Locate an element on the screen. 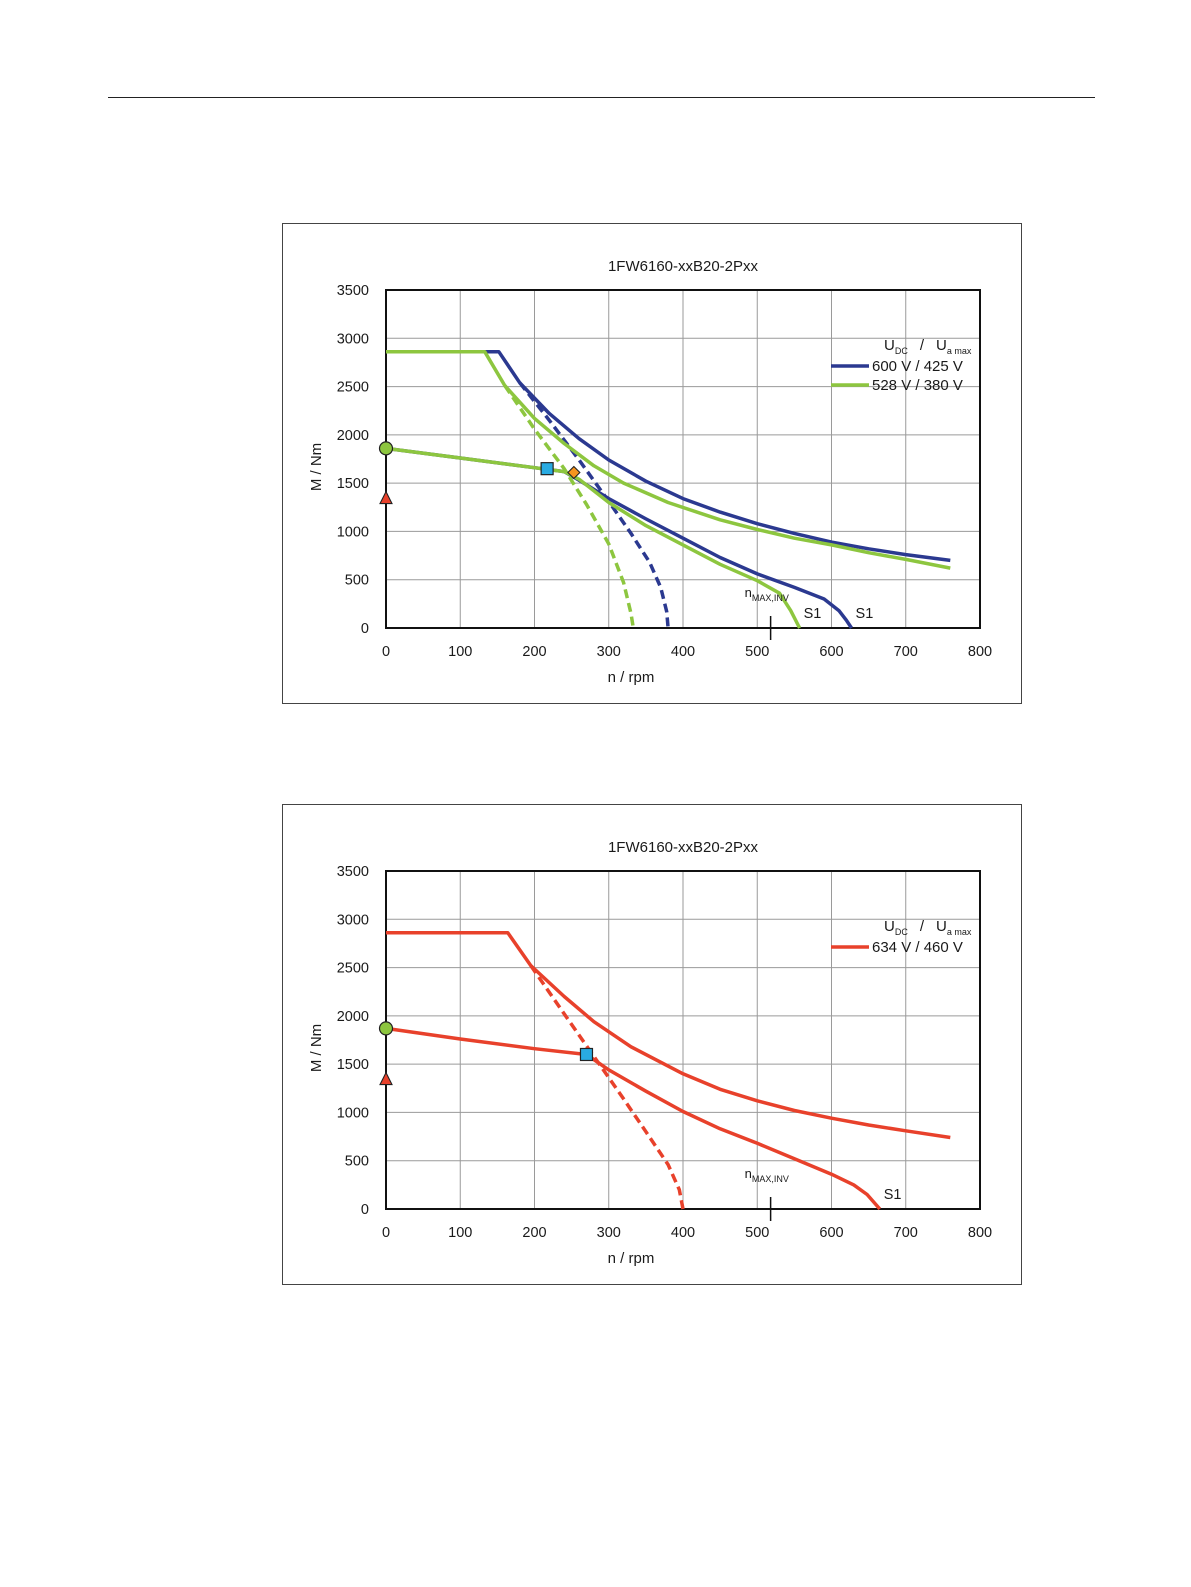  marker-diamond is located at coordinates (574, 472).